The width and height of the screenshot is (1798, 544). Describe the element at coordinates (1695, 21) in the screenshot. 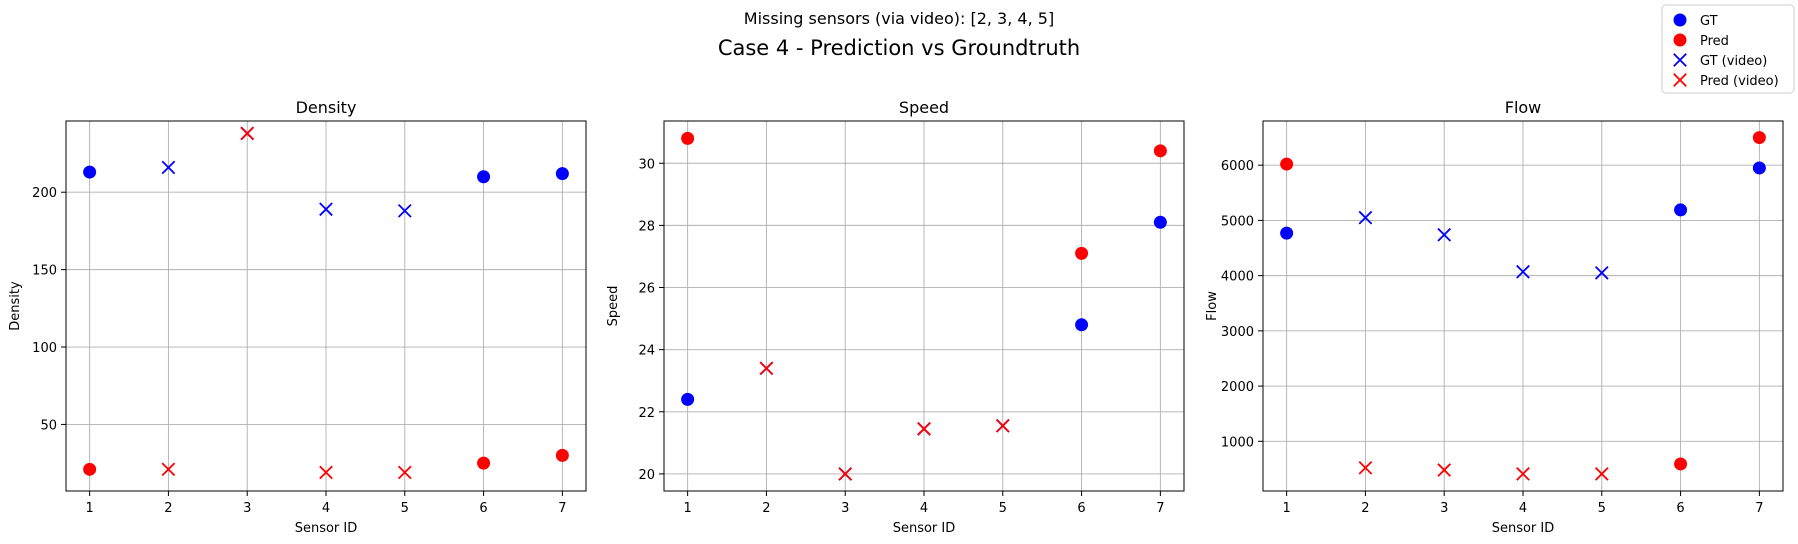

I see `legend-entry-gt: GT` at that location.